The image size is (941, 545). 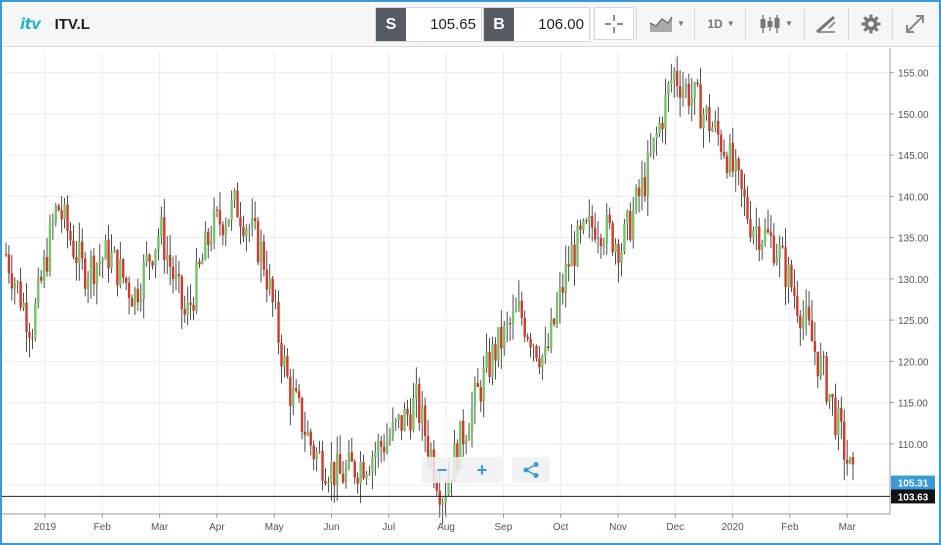 I want to click on fullscreen-button, so click(x=915, y=23).